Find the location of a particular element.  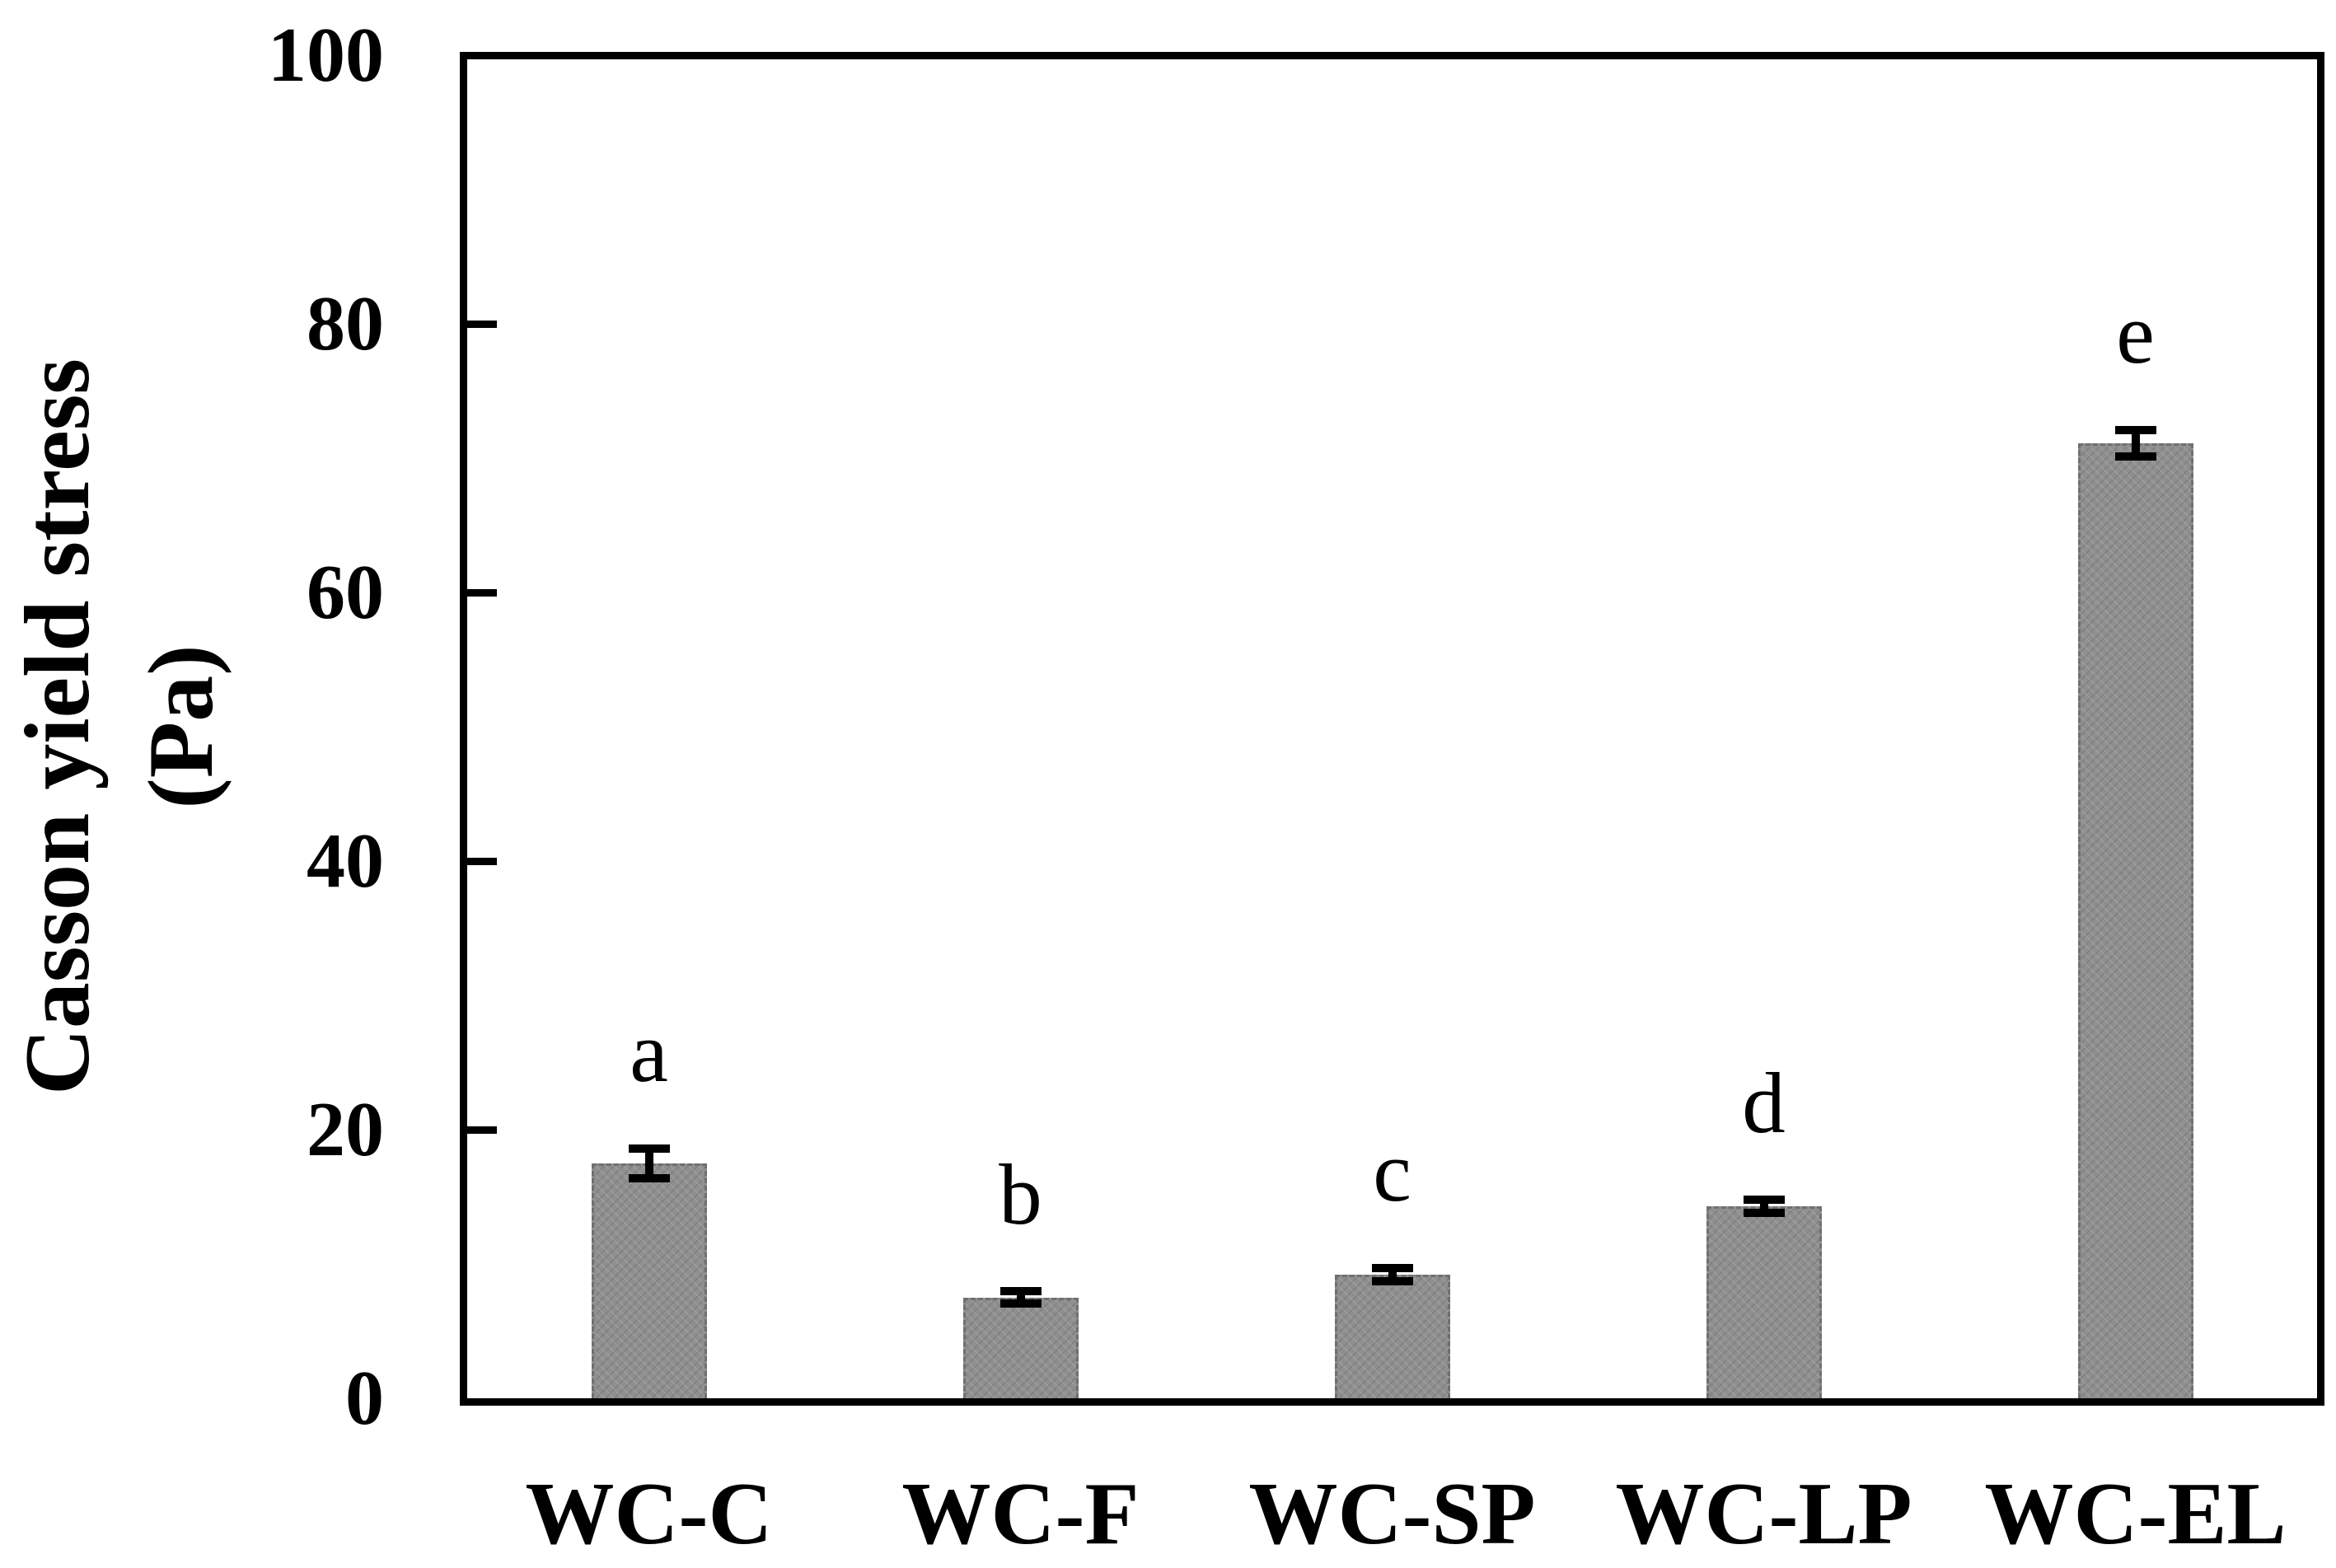

x-category-label: WC-SP is located at coordinates (1392, 1514).